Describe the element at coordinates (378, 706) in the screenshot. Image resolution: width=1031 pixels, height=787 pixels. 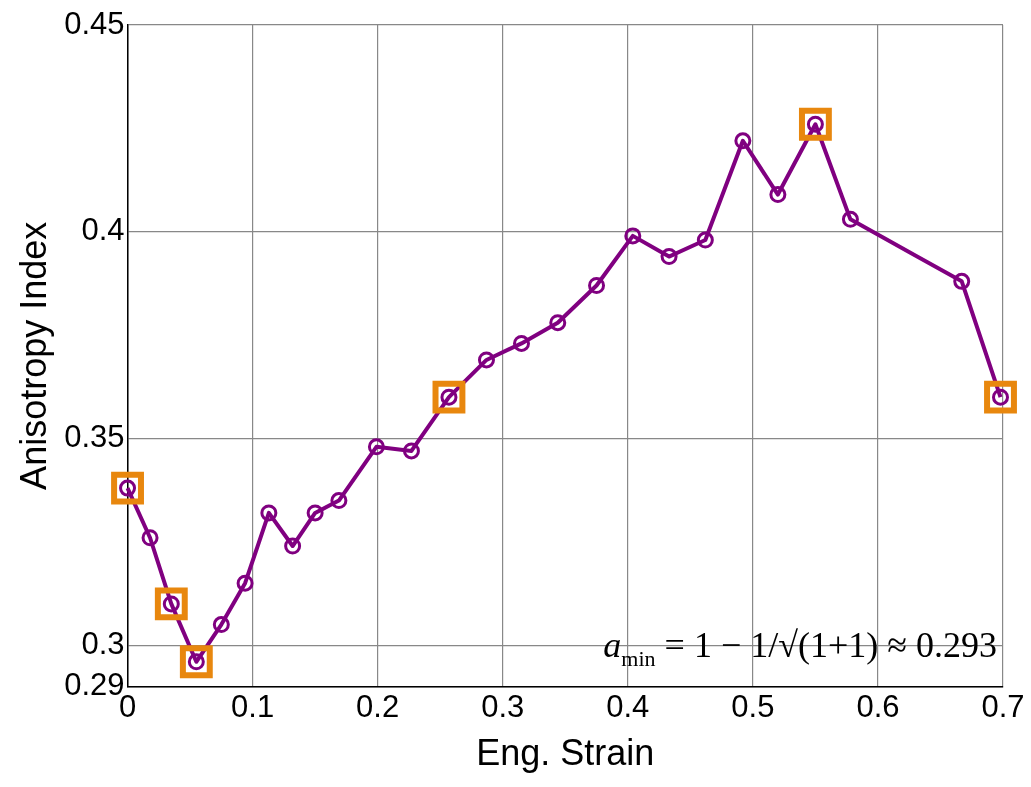
I see `x-tick-label: 0.2` at that location.